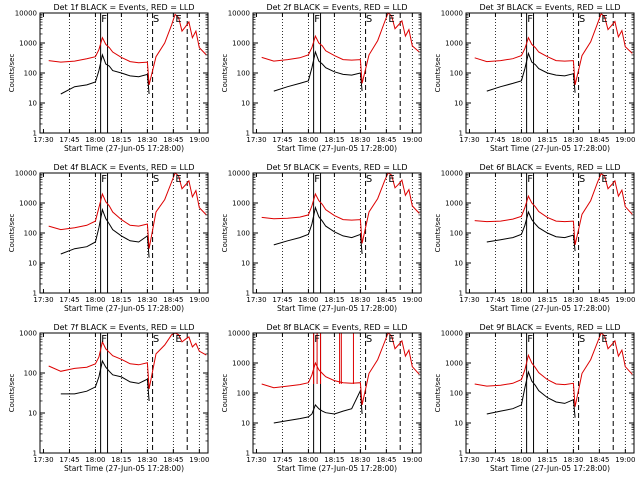 Image resolution: width=640 pixels, height=480 pixels. I want to click on panel-title: Det 9f BLACK = Events, RED = LLD, so click(549, 327).